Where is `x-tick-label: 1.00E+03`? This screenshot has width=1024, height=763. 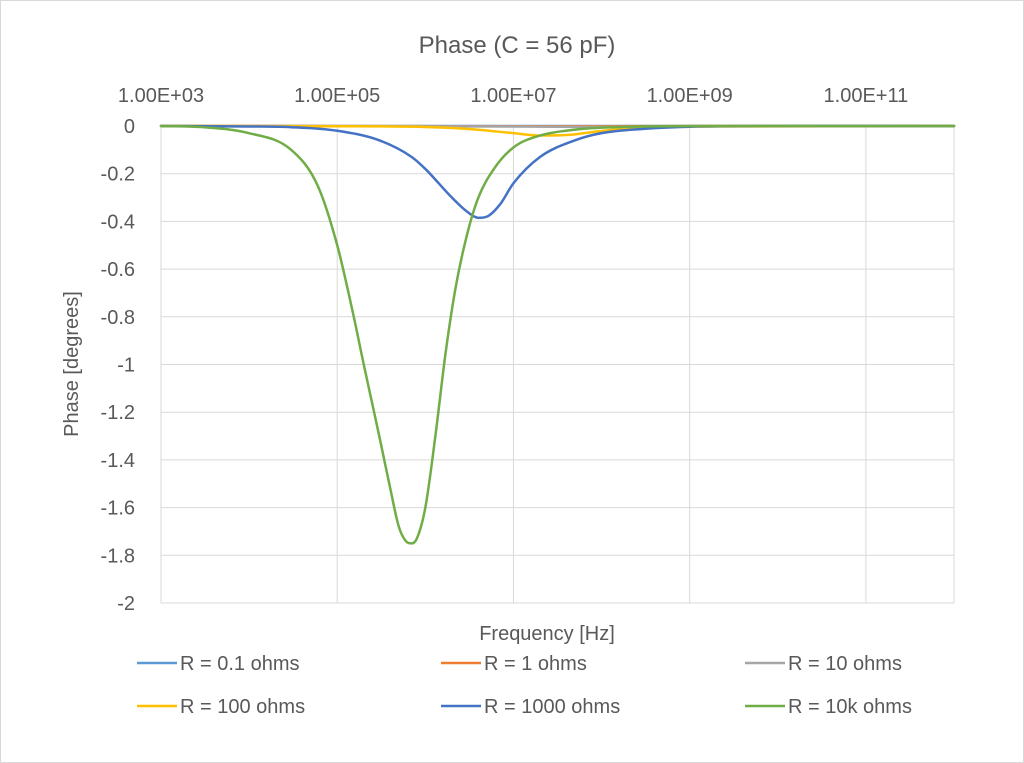 x-tick-label: 1.00E+03 is located at coordinates (161, 96).